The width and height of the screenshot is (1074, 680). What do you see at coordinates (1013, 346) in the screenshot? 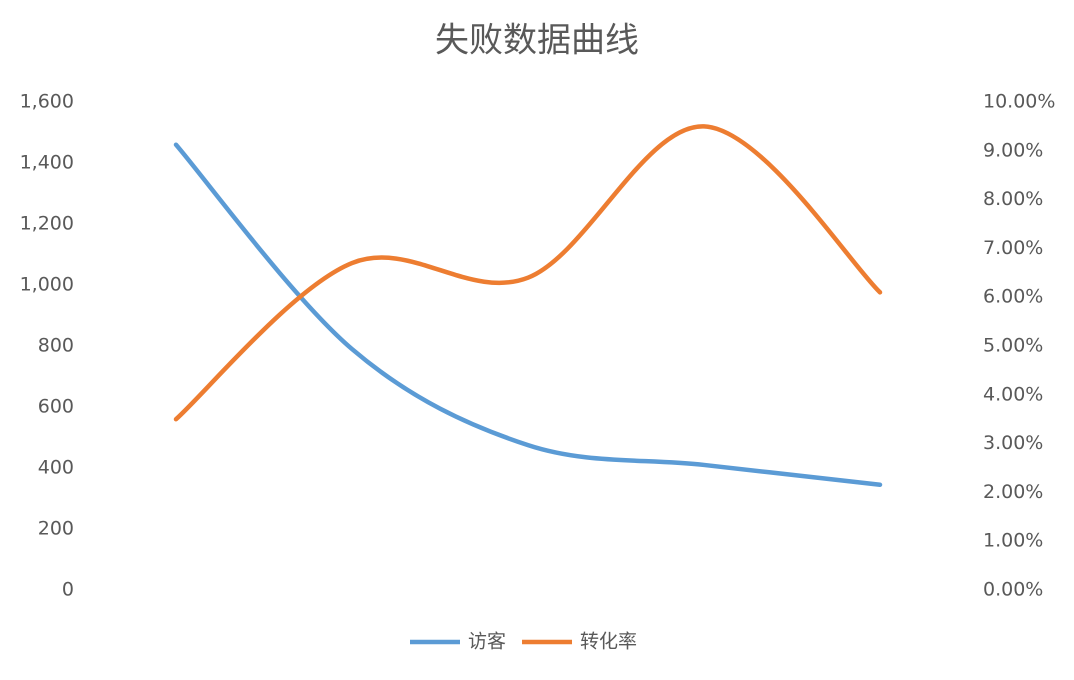
I see `y2-tick-label: 5.00%` at bounding box center [1013, 346].